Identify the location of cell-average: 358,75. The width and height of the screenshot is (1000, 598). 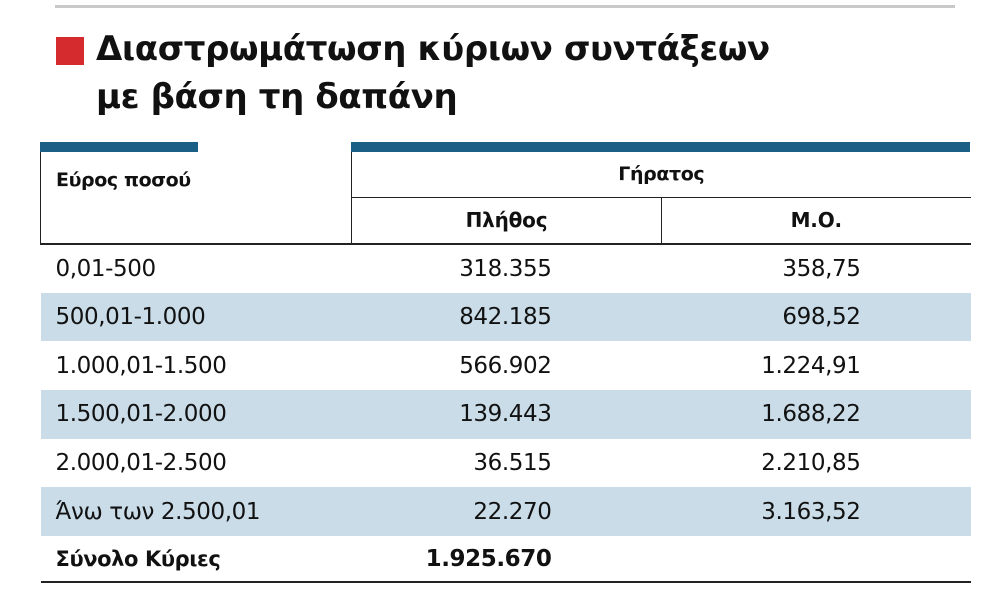
(821, 268).